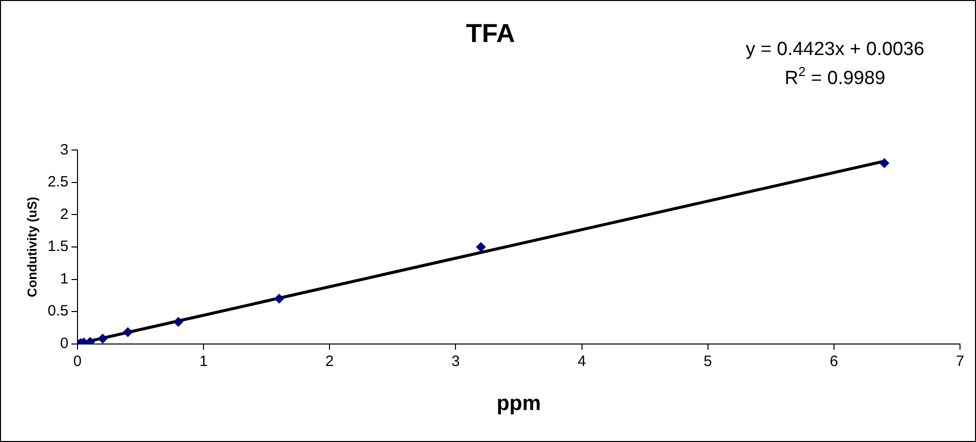 This screenshot has width=976, height=442. I want to click on x-tick-label: 6, so click(834, 361).